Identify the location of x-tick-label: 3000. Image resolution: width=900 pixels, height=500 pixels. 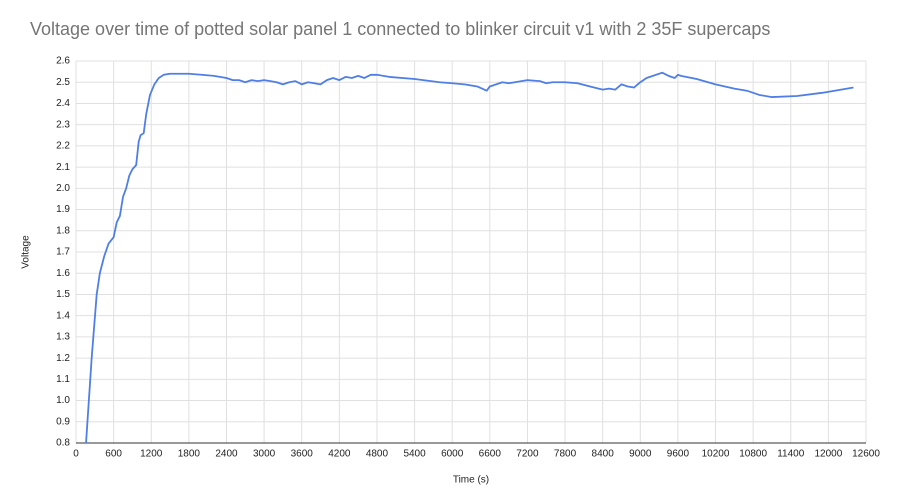
(264, 454).